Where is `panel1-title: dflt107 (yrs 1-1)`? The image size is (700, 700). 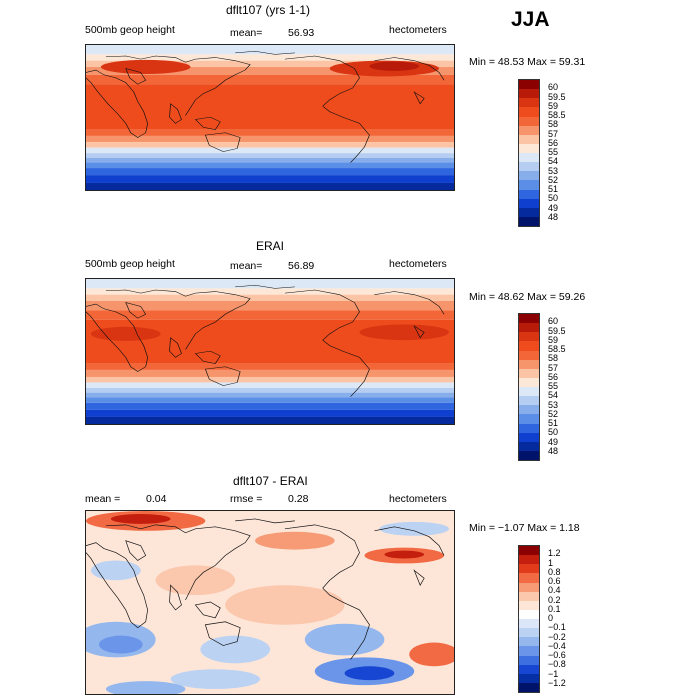 panel1-title: dflt107 (yrs 1-1) is located at coordinates (268, 10).